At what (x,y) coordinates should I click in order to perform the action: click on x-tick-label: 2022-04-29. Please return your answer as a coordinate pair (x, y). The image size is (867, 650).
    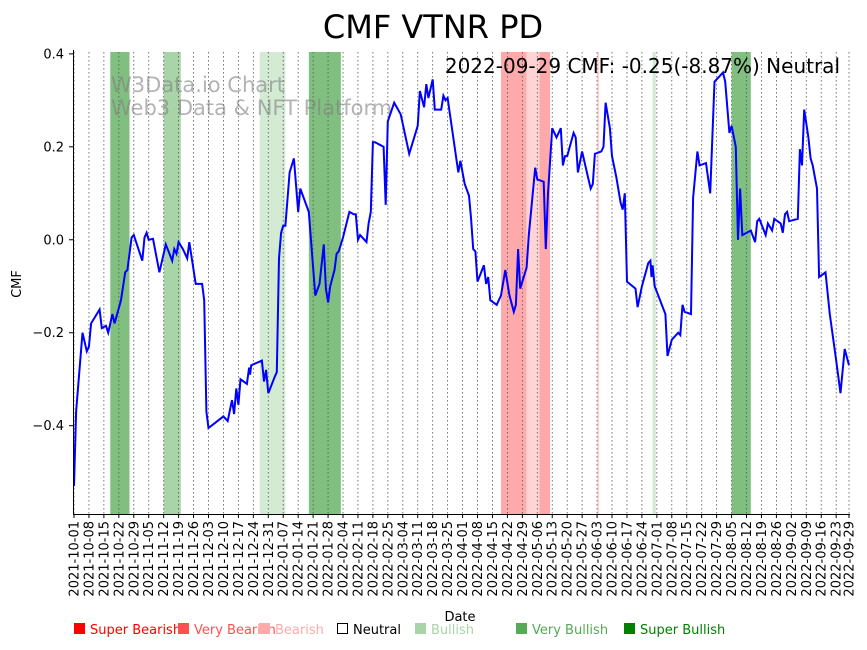
    Looking at the image, I should click on (523, 559).